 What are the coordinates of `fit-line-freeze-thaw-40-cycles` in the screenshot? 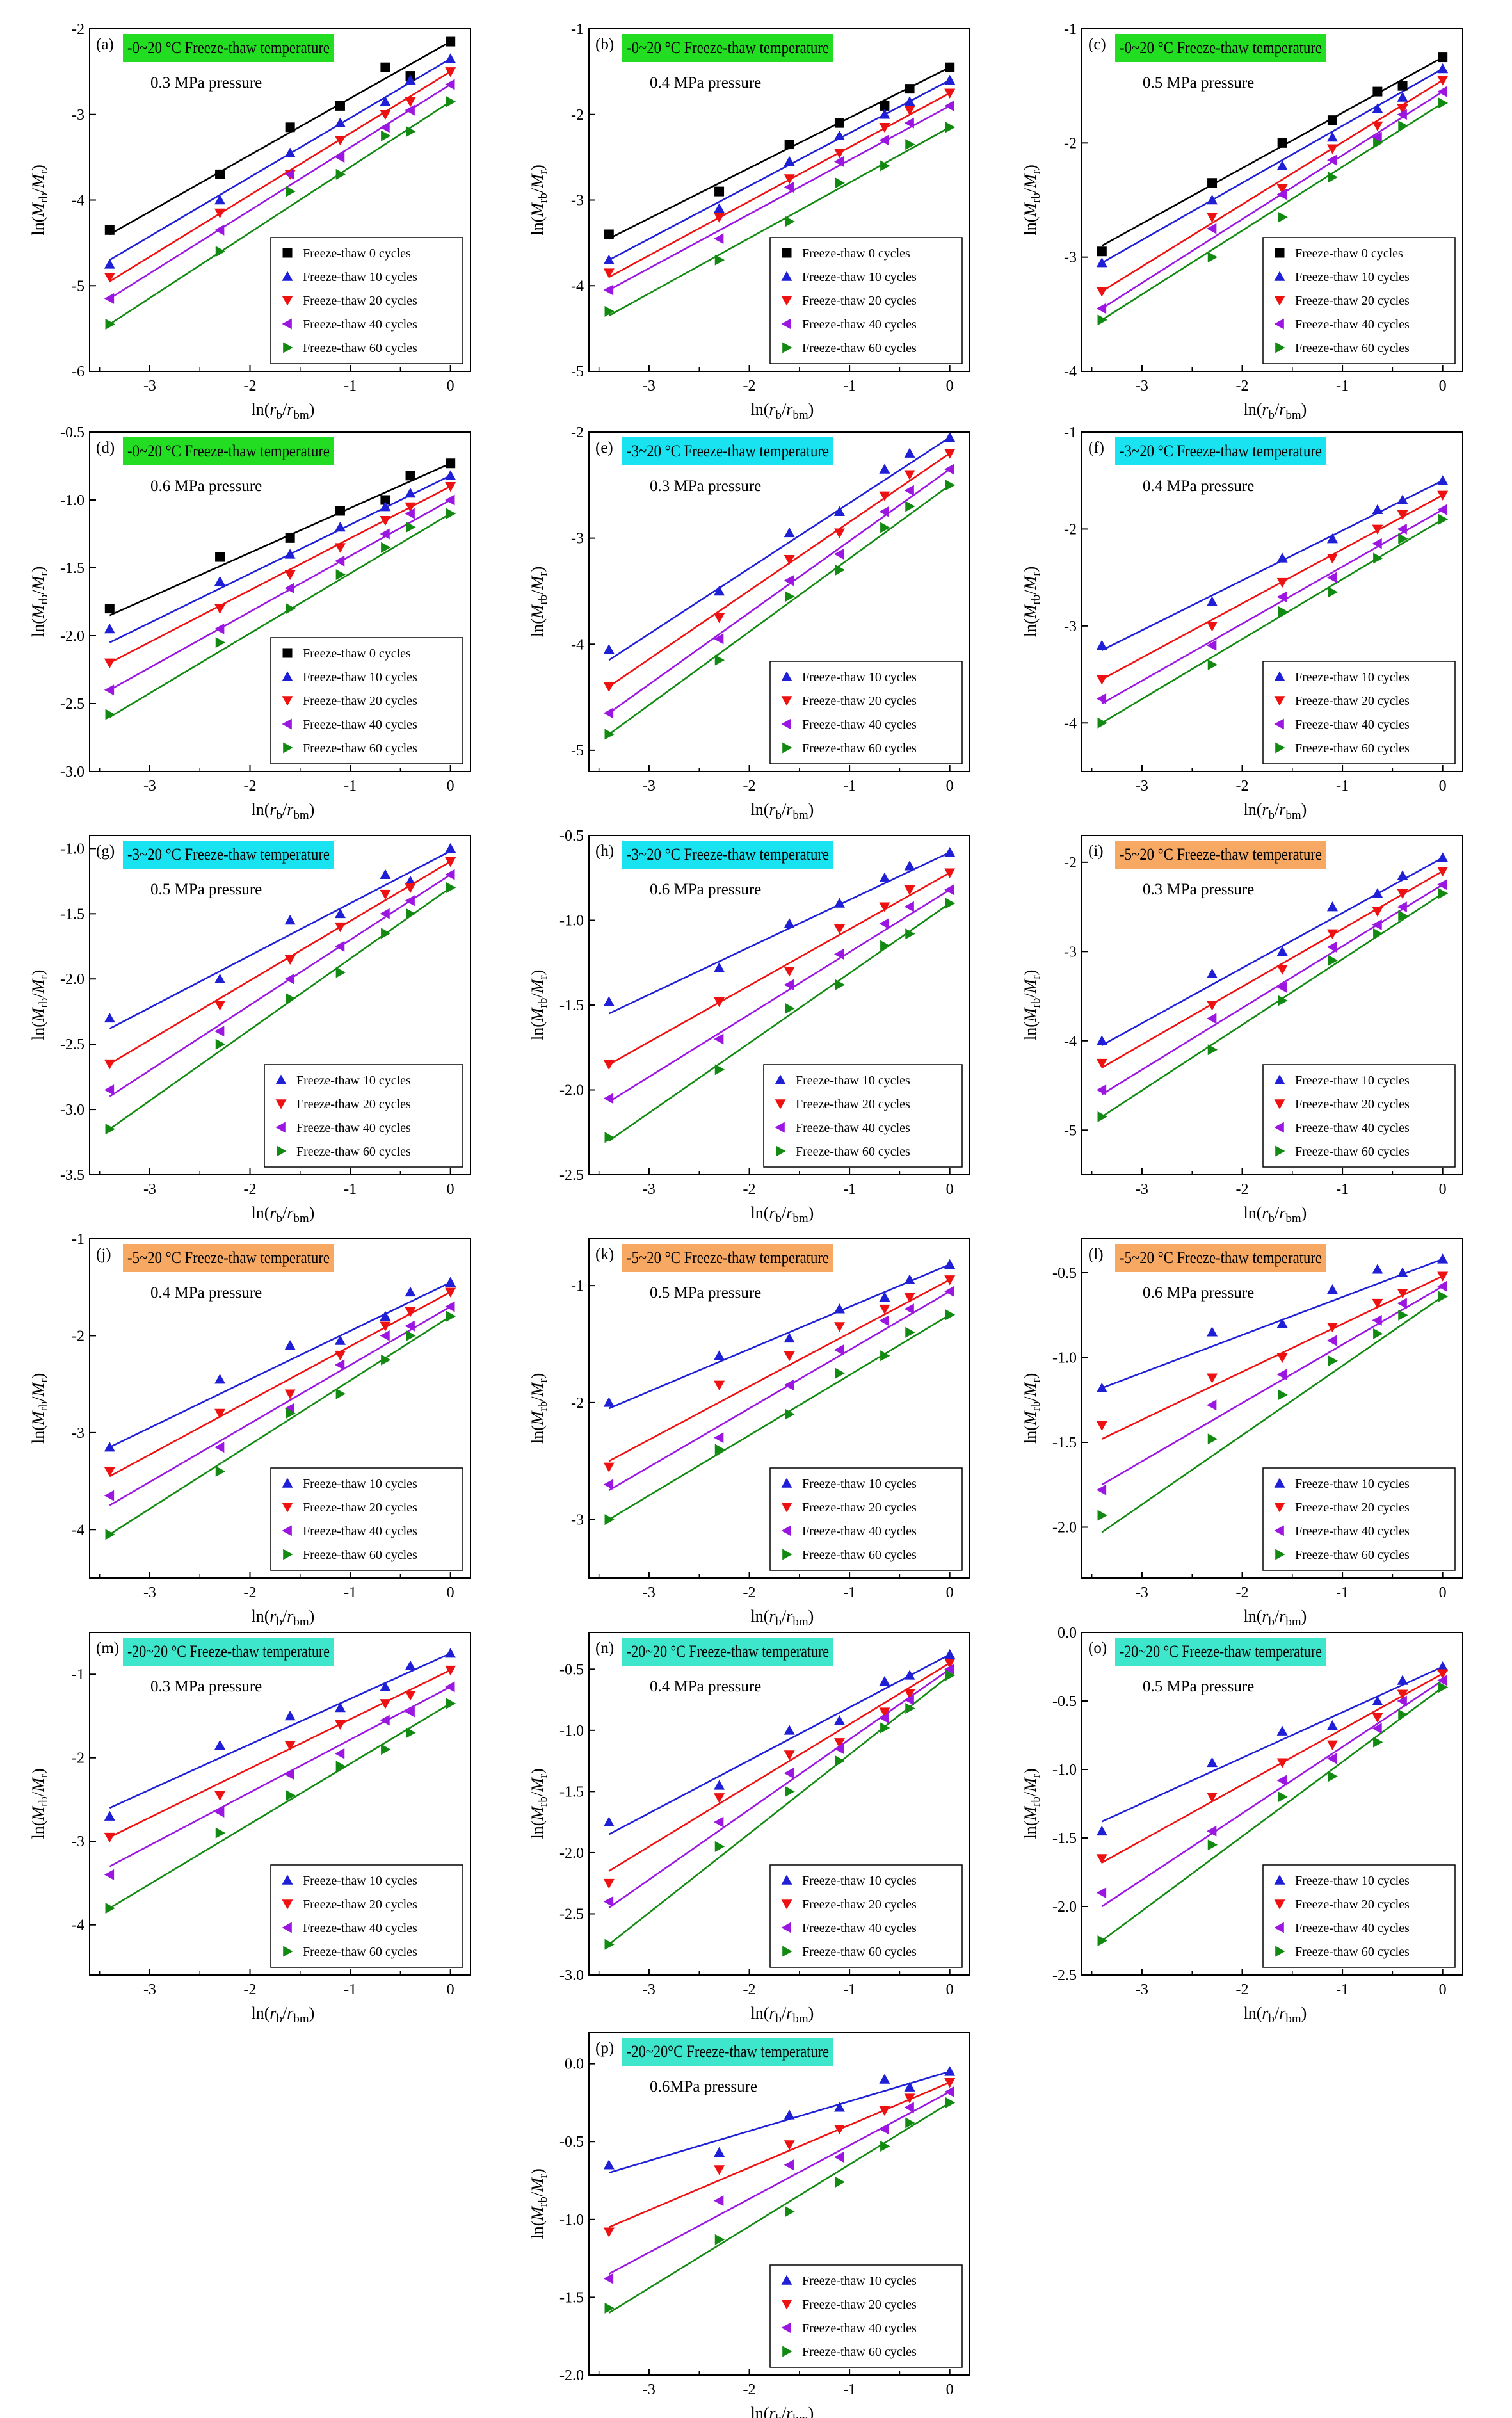 It's located at (779, 1788).